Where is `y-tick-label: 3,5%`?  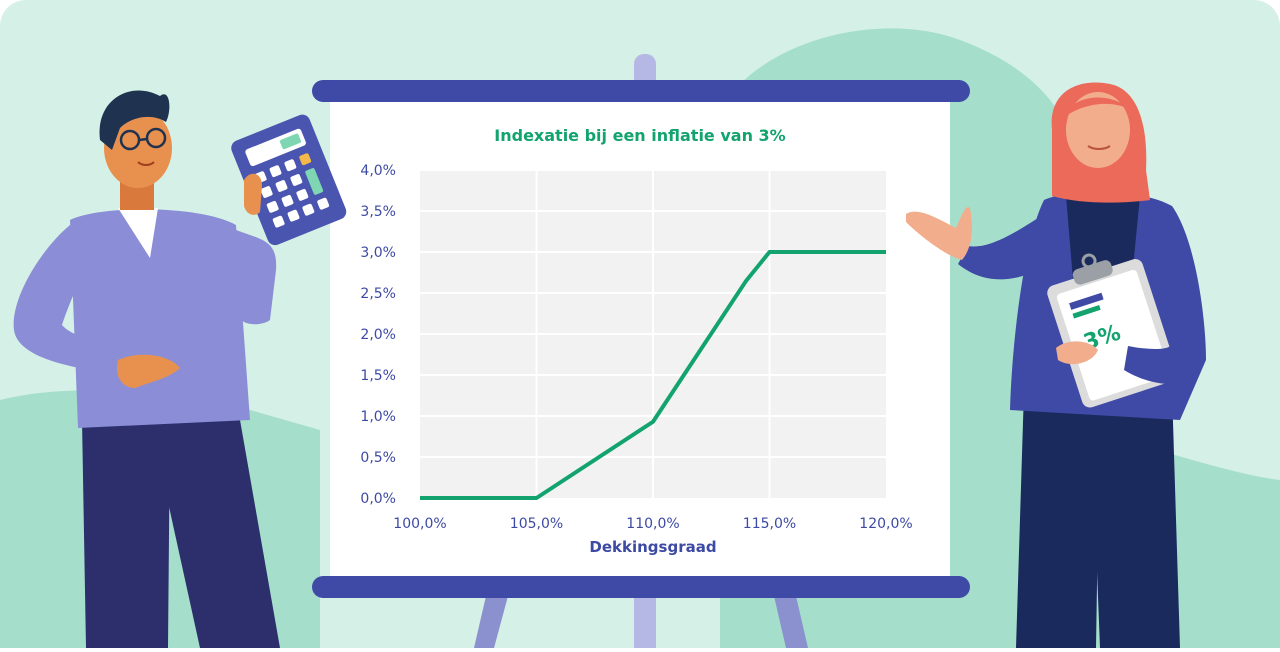 y-tick-label: 3,5% is located at coordinates (378, 212).